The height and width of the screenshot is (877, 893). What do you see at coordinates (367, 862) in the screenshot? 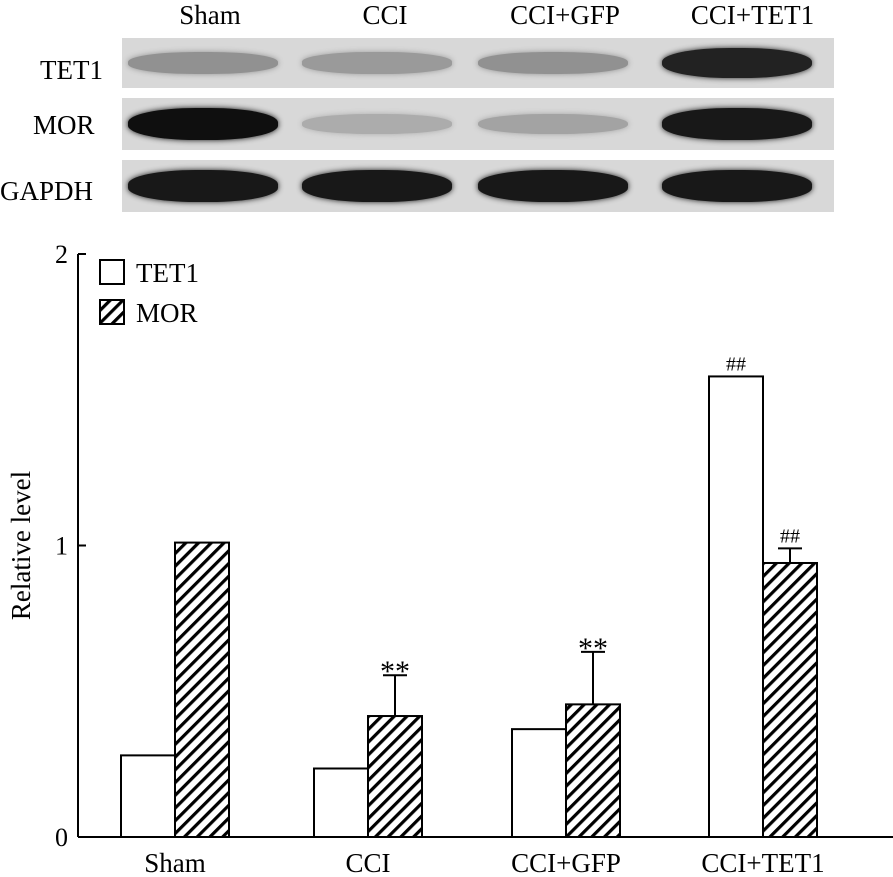
I see `x-tick-label-2: CCI` at bounding box center [367, 862].